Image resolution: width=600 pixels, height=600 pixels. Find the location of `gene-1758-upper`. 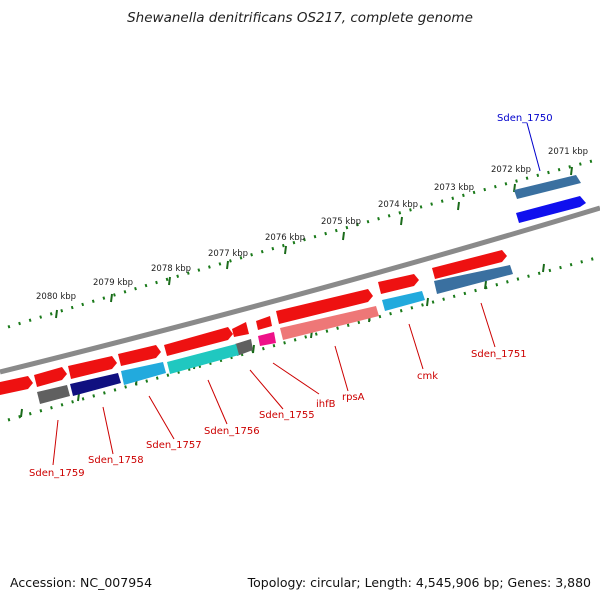

gene-1758-upper is located at coordinates (92, 367).